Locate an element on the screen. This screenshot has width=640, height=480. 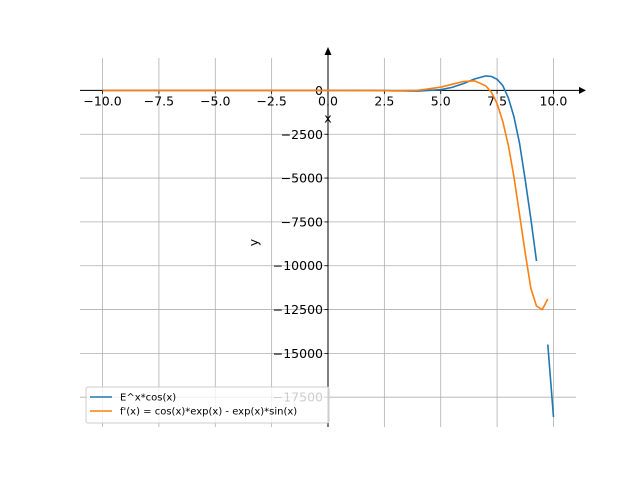
x-tick-label: 10.0 is located at coordinates (554, 100).